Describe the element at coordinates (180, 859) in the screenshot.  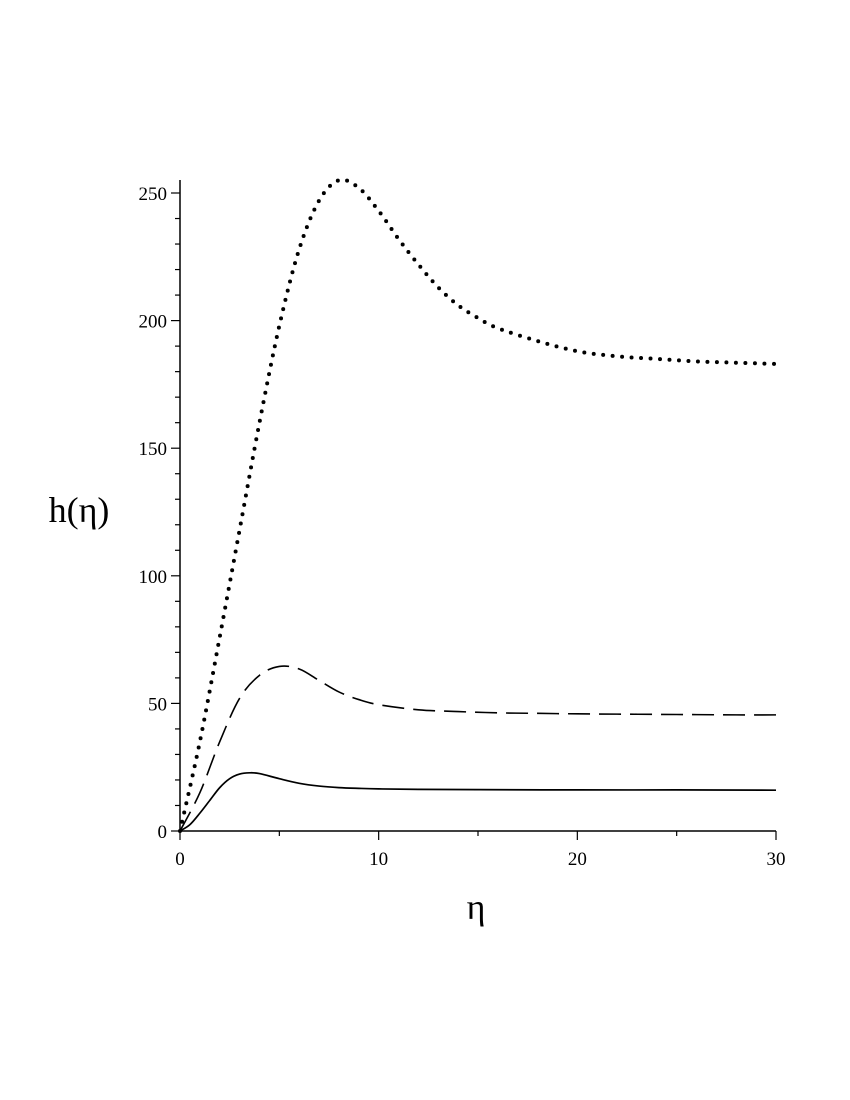
I see `x-tick-label: 0` at that location.